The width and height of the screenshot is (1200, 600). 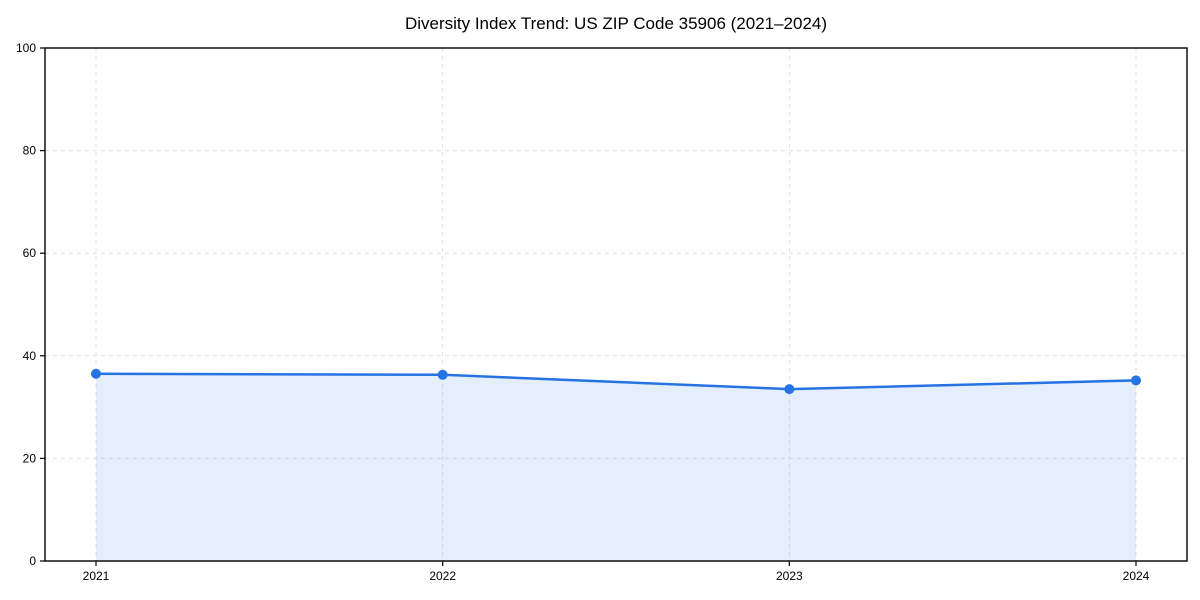 What do you see at coordinates (30, 458) in the screenshot?
I see `y-tick-label: 20` at bounding box center [30, 458].